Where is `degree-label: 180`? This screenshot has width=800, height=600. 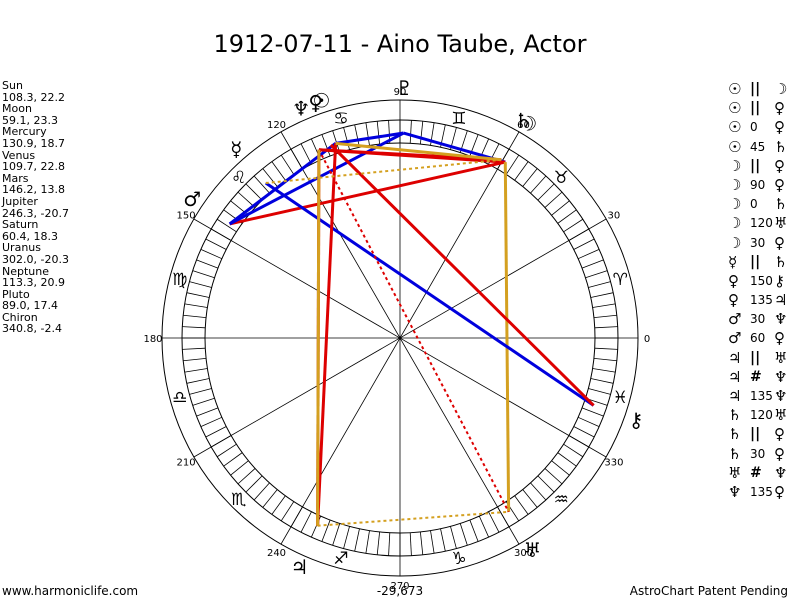
degree-label: 180 is located at coordinates (152, 339).